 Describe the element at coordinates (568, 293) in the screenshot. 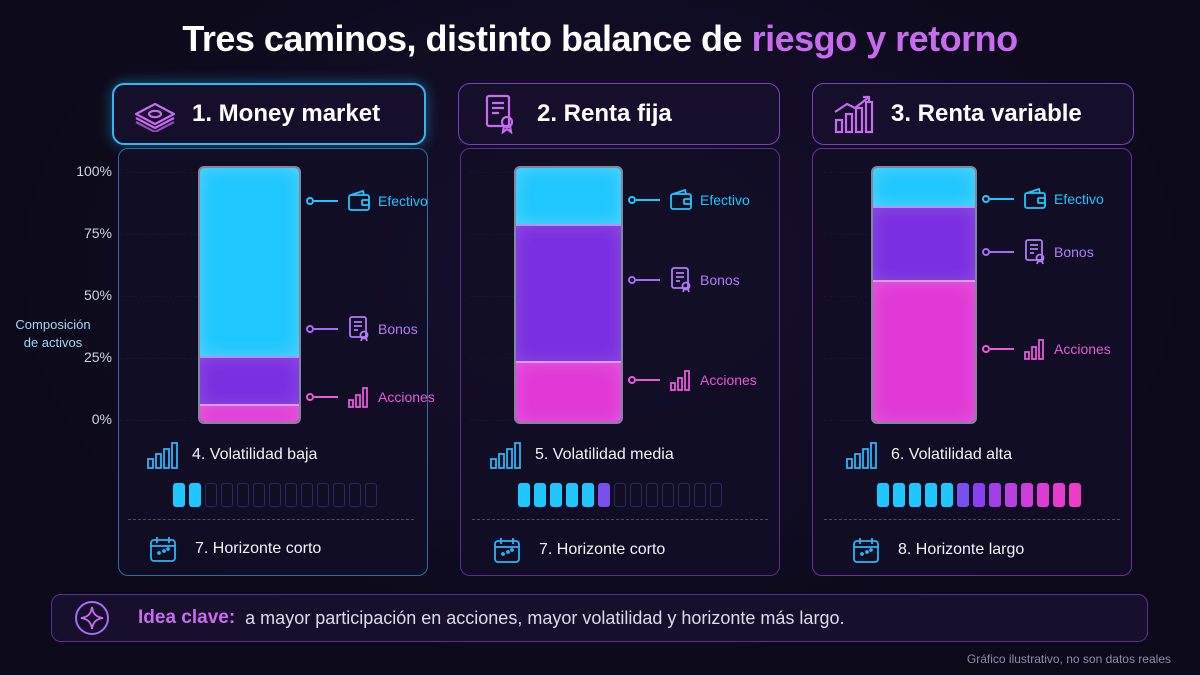

I see `bar-2-bonos` at that location.